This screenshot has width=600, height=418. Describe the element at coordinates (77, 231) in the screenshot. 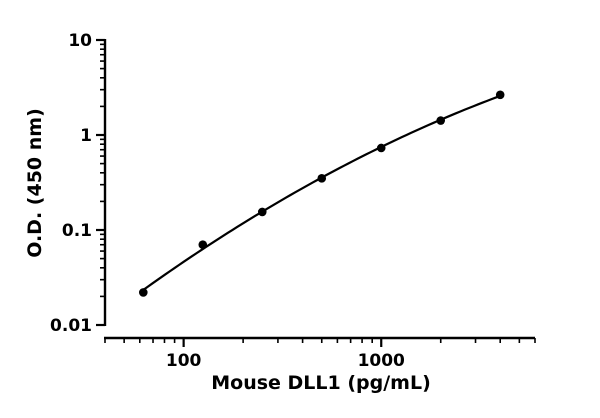

I see `y-tick-label: 0.1` at that location.